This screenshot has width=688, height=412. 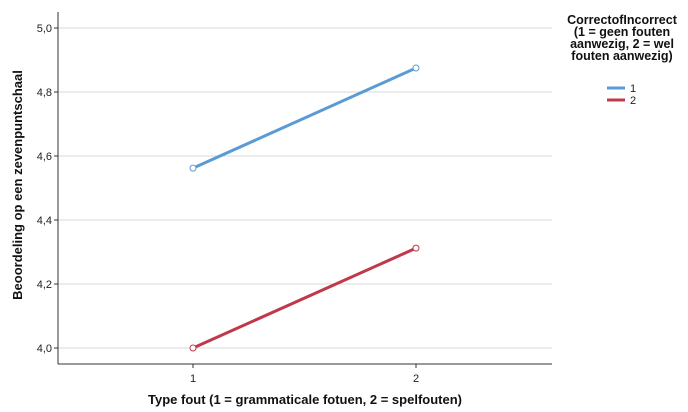 What do you see at coordinates (193, 379) in the screenshot?
I see `x-tick-label: 1` at bounding box center [193, 379].